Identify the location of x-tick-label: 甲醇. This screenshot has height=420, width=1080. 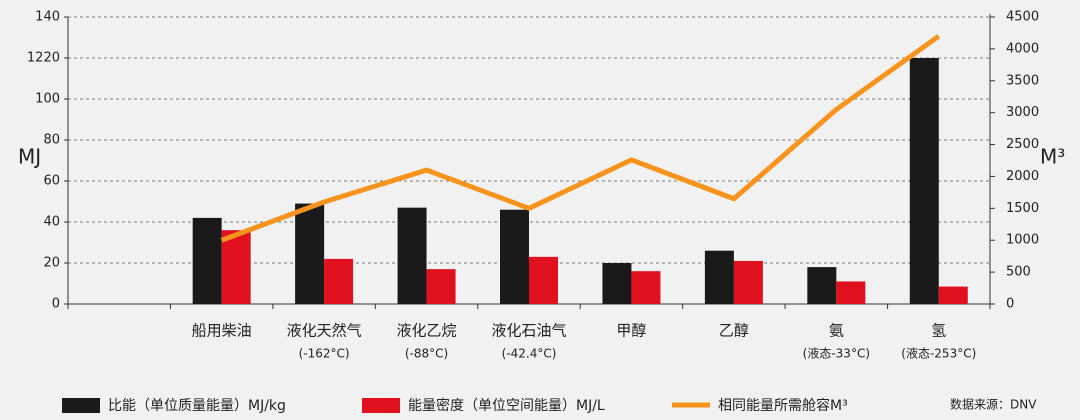
(631, 331).